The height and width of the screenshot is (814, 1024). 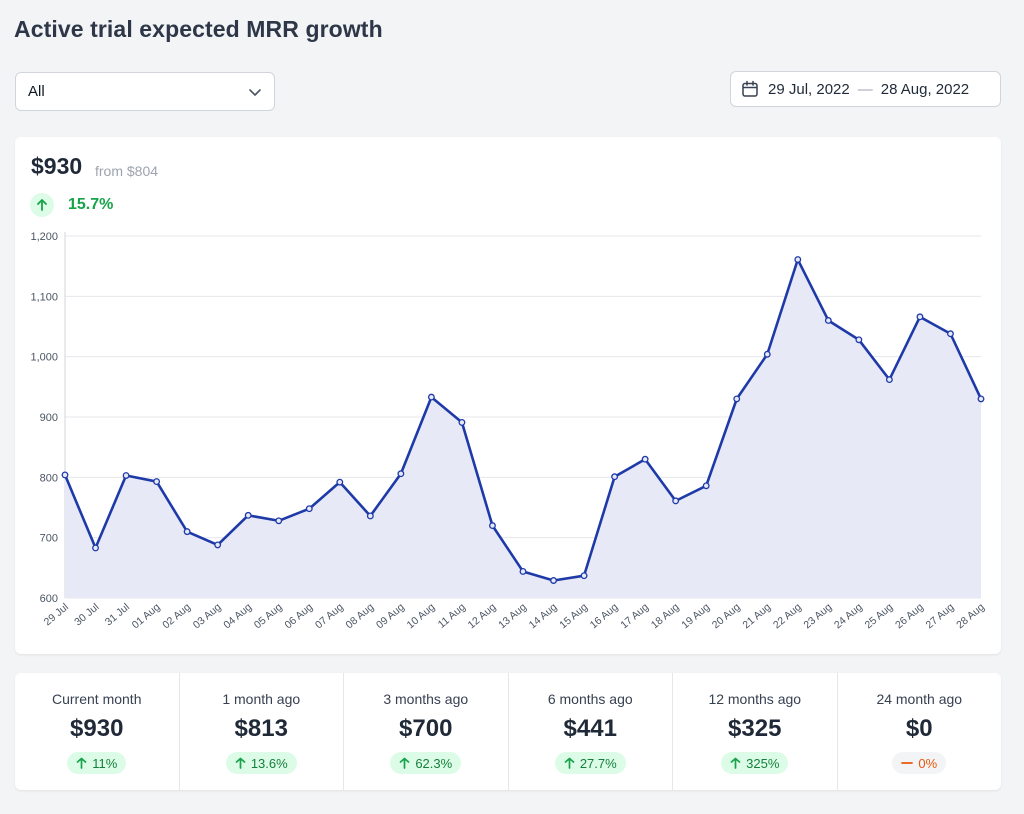 What do you see at coordinates (255, 92) in the screenshot?
I see `chevron-down-icon` at bounding box center [255, 92].